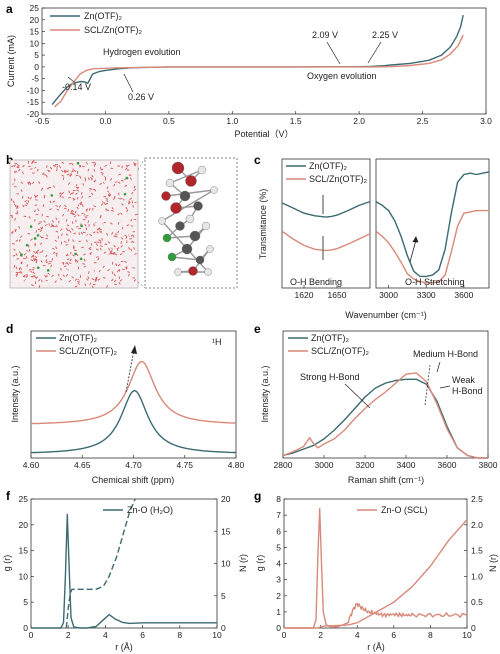 The height and width of the screenshot is (654, 500). What do you see at coordinates (191, 181) in the screenshot?
I see `o-atom` at bounding box center [191, 181].